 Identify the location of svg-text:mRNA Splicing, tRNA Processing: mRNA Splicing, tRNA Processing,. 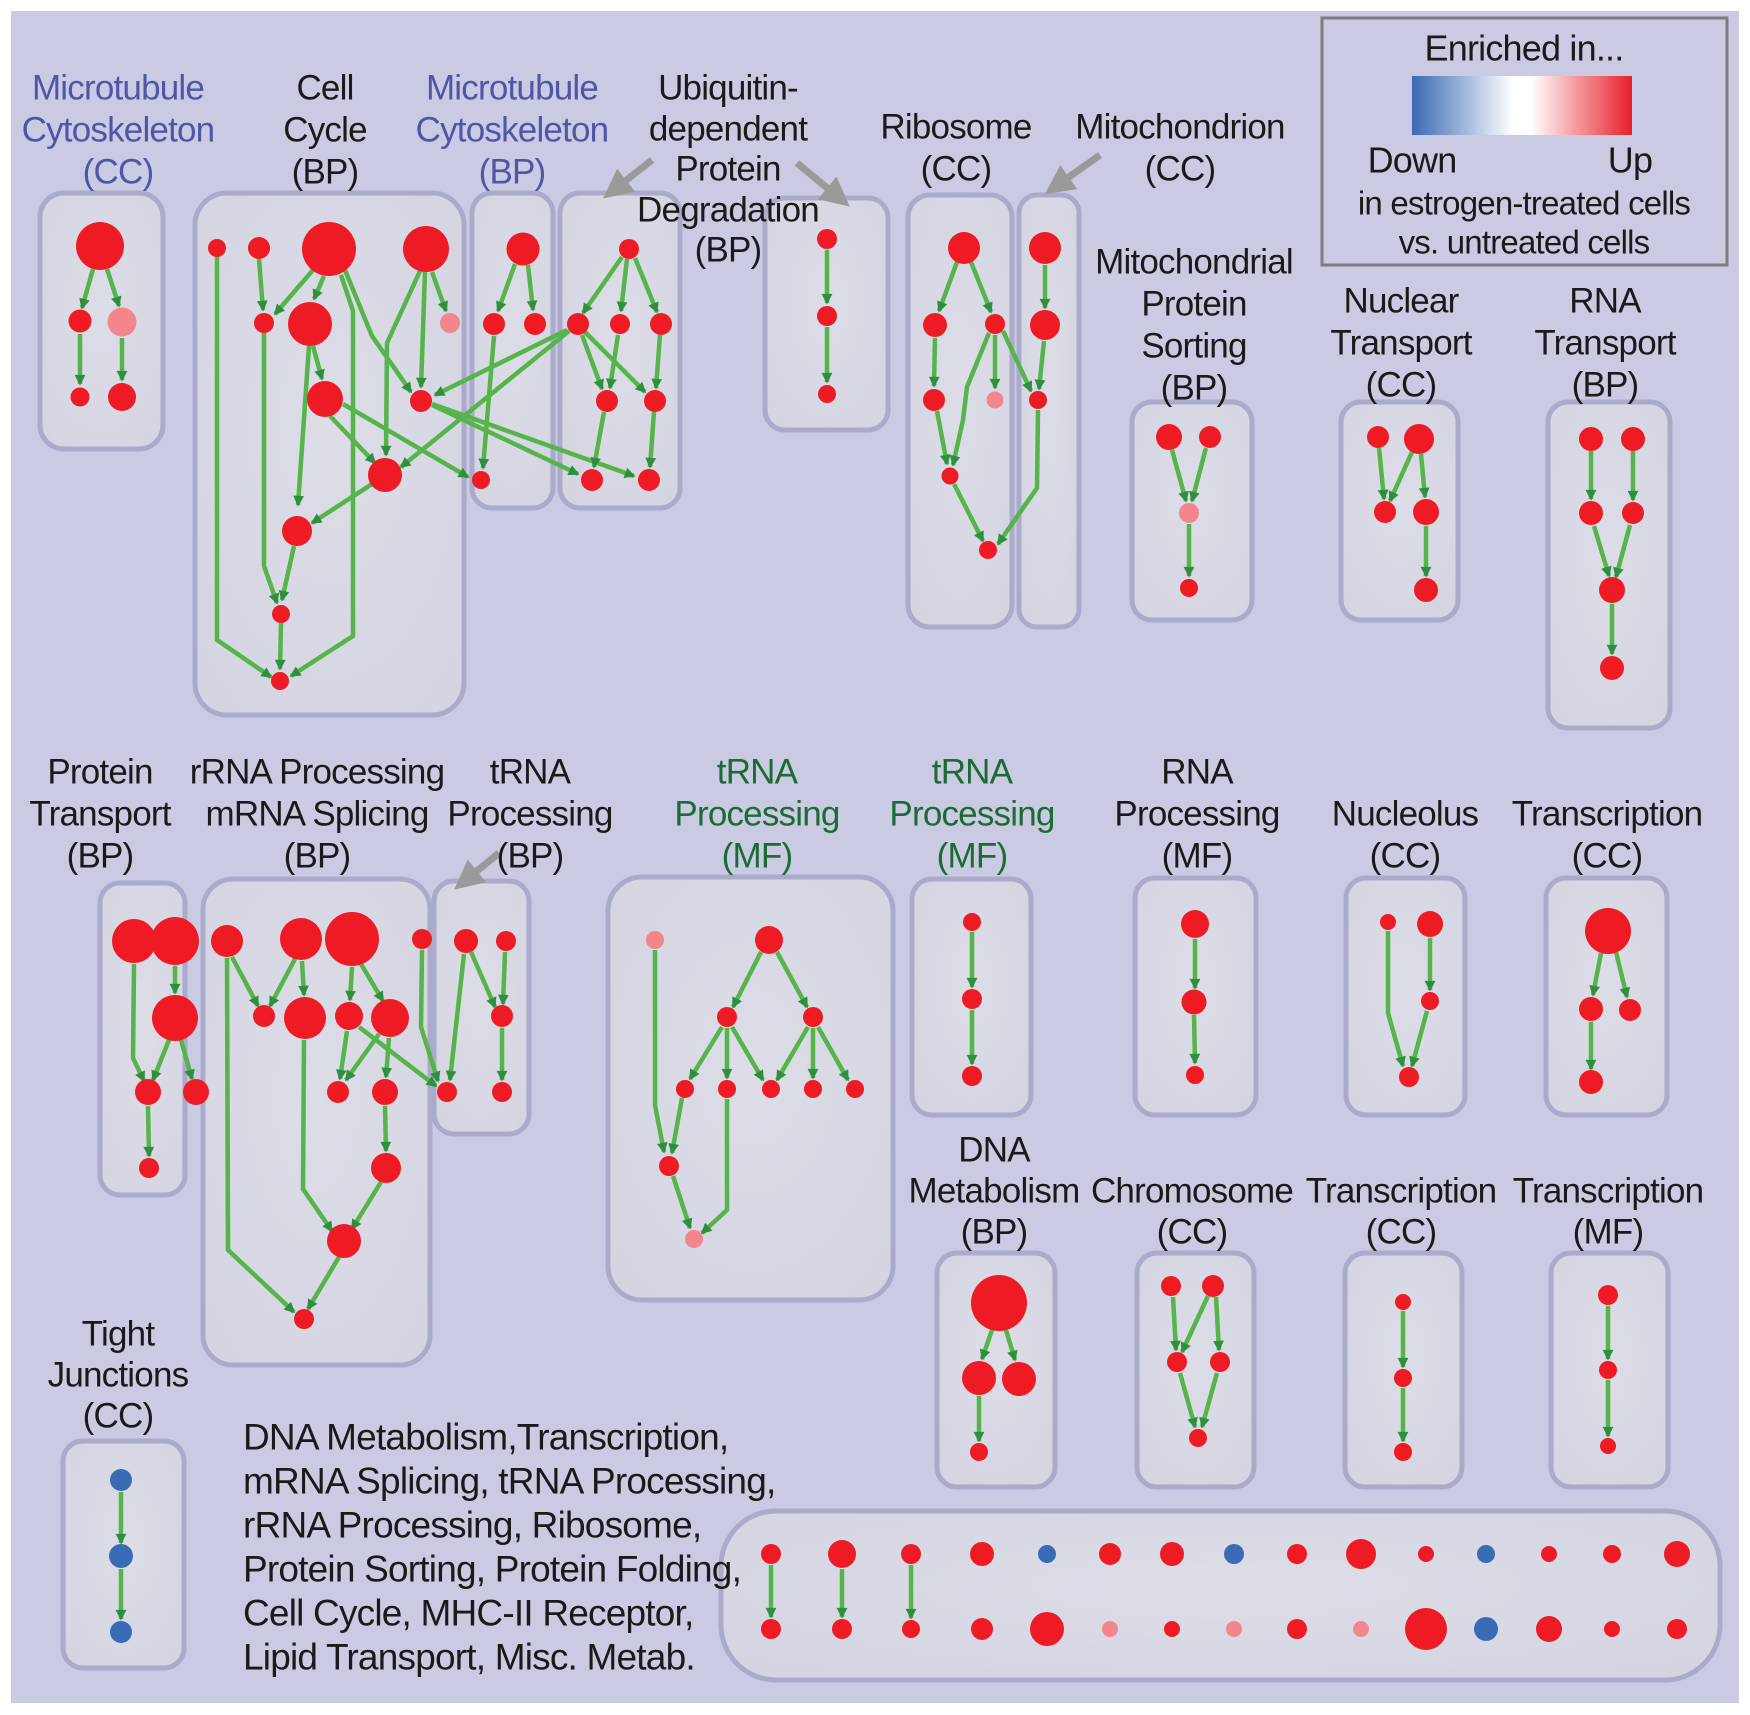
(509, 1481).